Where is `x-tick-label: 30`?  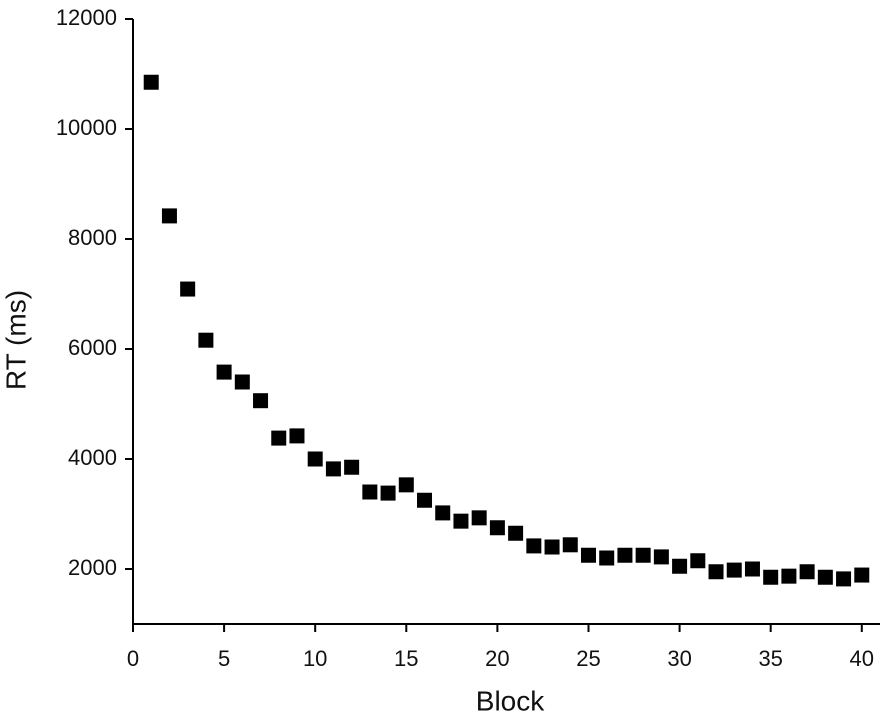 x-tick-label: 30 is located at coordinates (679, 658).